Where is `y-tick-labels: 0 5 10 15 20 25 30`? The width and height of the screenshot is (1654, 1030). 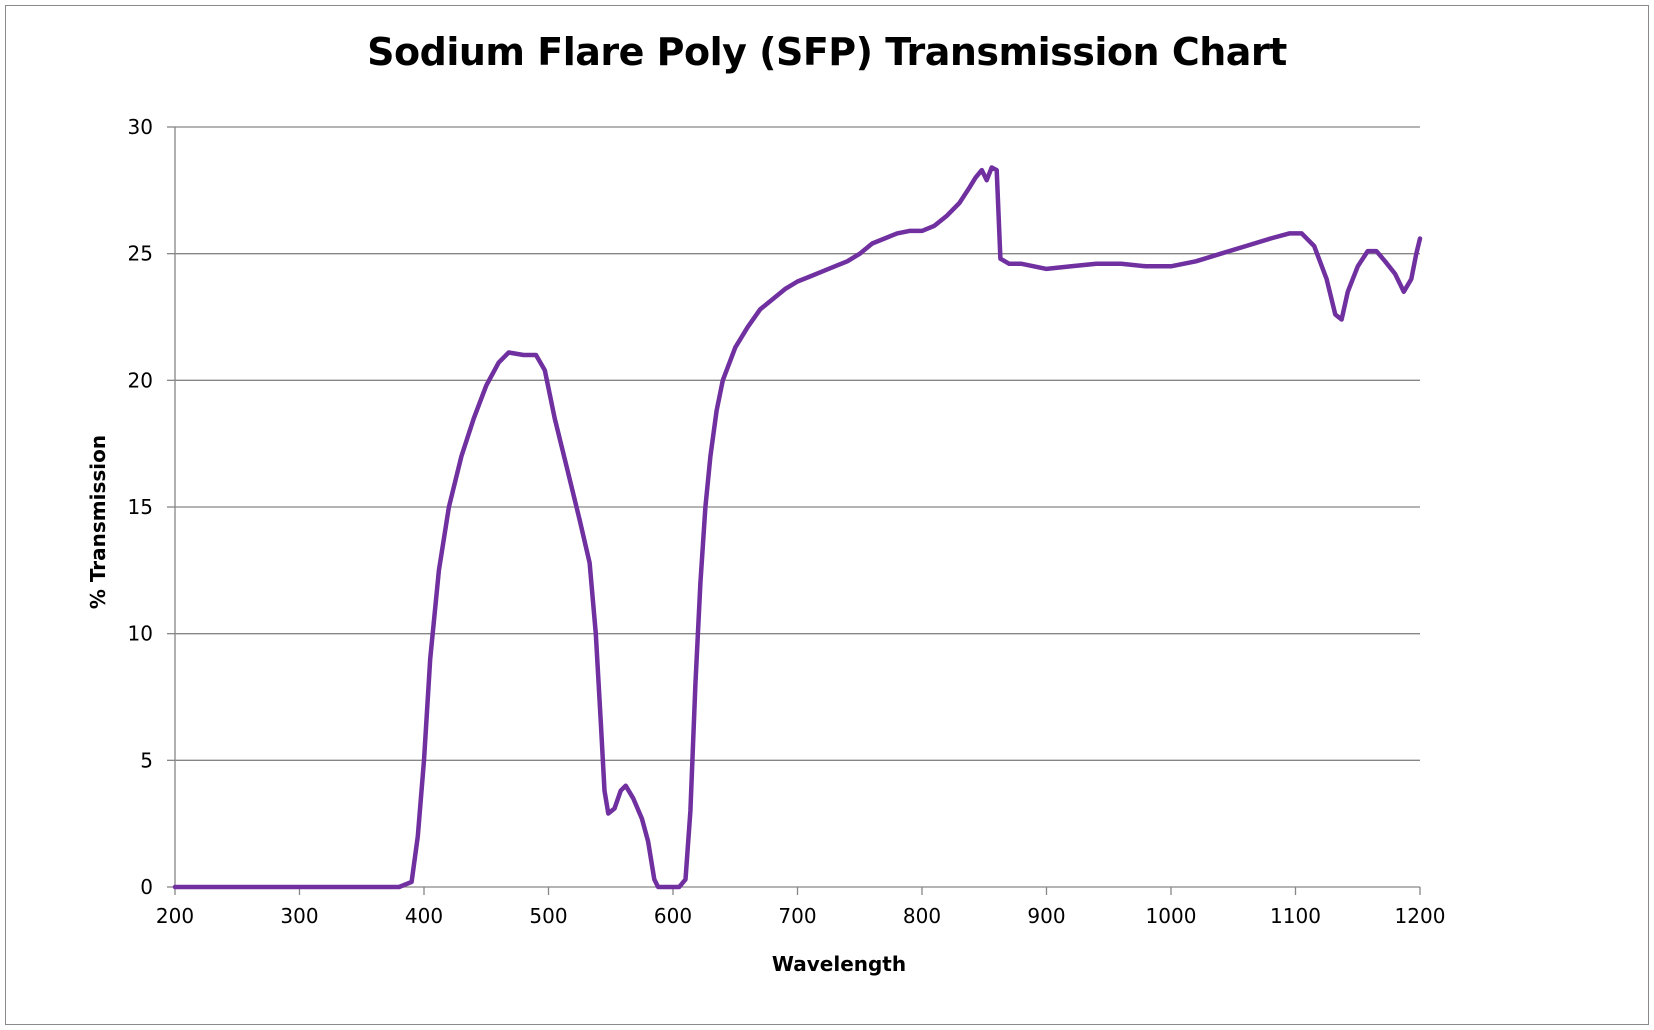
y-tick-labels: 0 5 10 15 20 25 30 is located at coordinates (140, 507).